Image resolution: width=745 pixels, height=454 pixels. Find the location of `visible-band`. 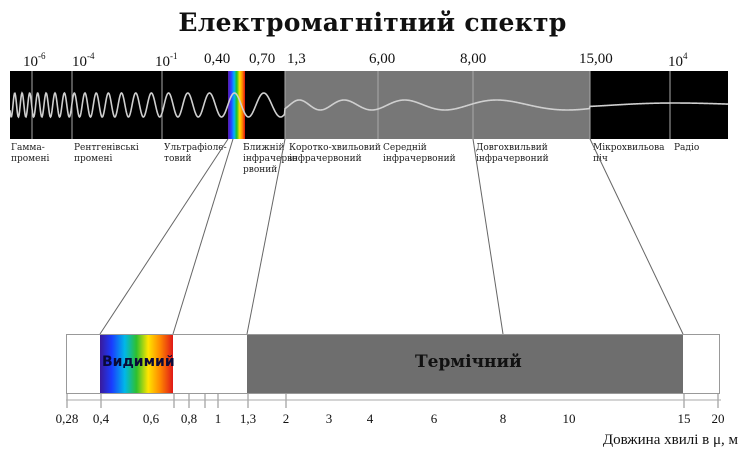

visible-band is located at coordinates (236, 105).